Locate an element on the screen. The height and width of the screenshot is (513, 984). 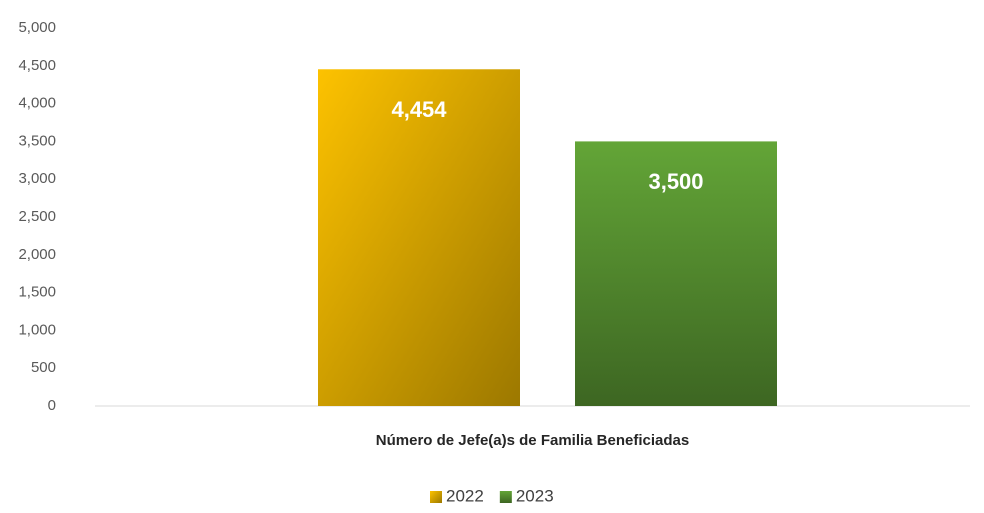
y-tick-label: 4,500 is located at coordinates (37, 65).